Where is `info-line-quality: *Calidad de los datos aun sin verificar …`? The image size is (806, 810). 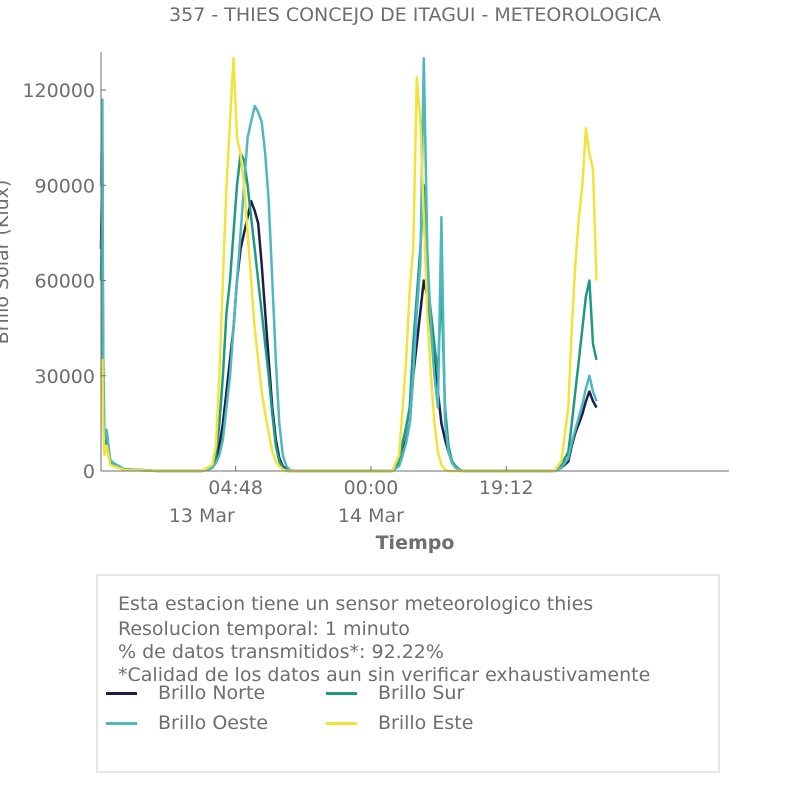
info-line-quality: *Calidad de los datos aun sin verificar … is located at coordinates (384, 675).